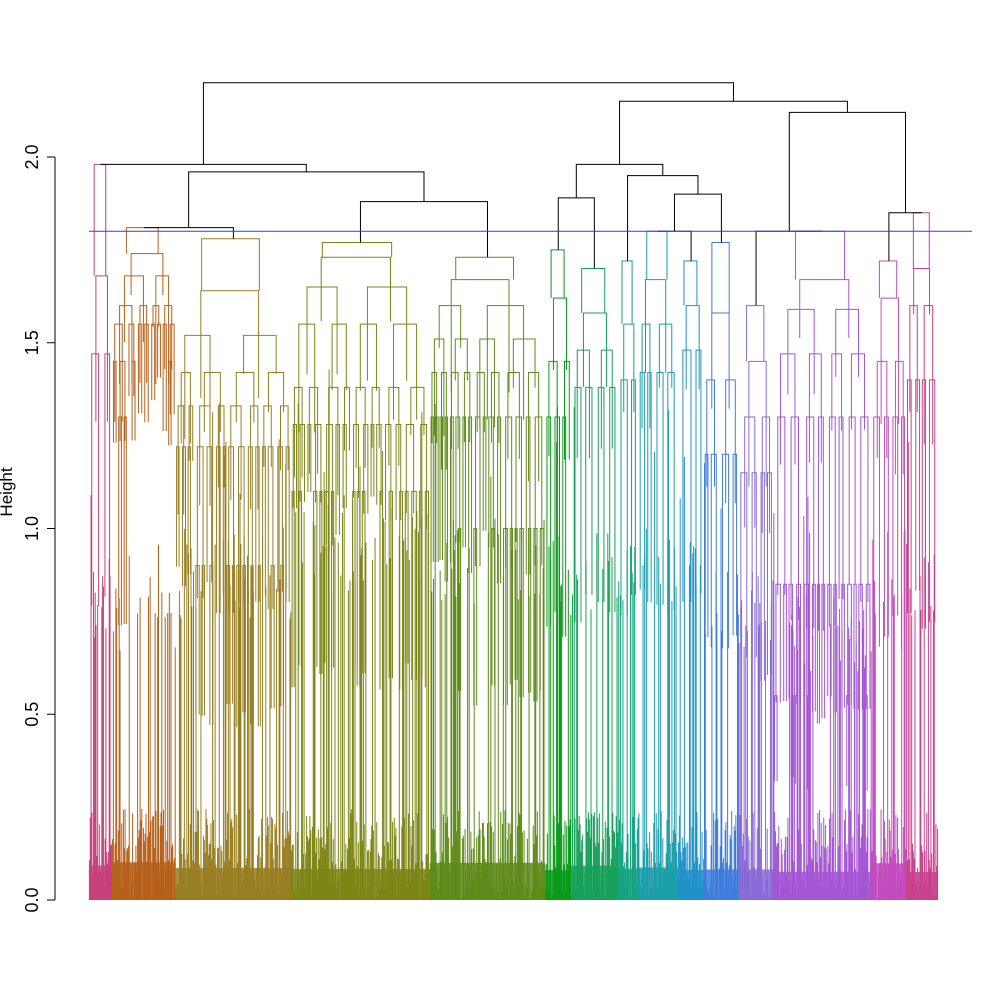  What do you see at coordinates (8, 491) in the screenshot?
I see `y-axis-label: Height` at bounding box center [8, 491].